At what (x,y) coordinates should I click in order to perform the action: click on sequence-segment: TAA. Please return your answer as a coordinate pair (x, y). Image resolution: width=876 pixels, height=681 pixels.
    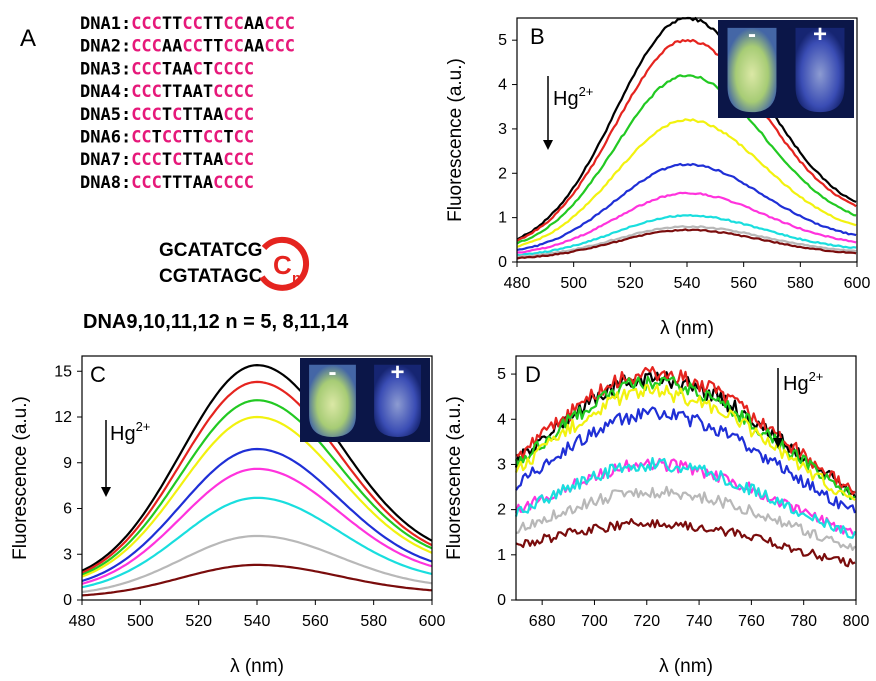
    Looking at the image, I should click on (177, 69).